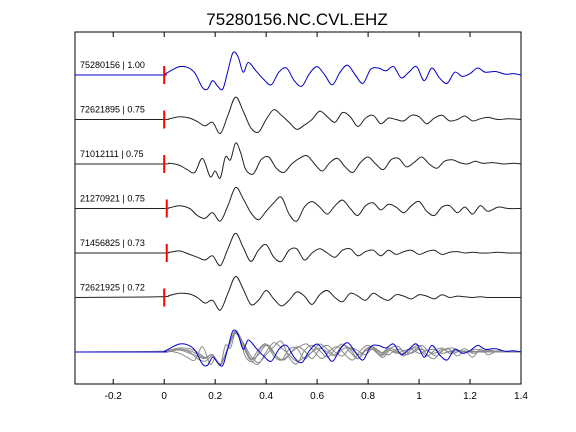 The image size is (576, 432). I want to click on overlay-template-trace, so click(298, 348).